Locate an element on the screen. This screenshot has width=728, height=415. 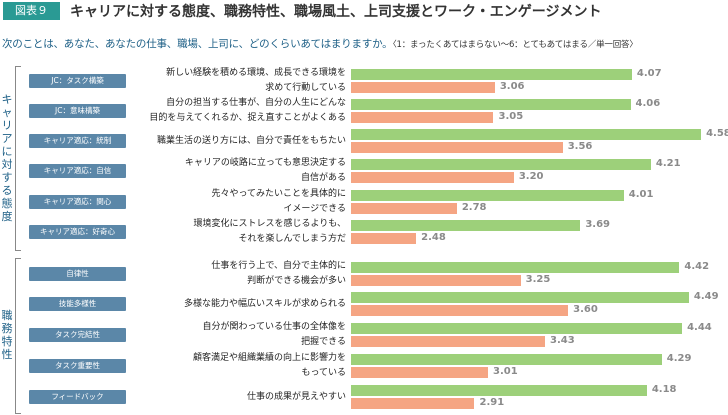
data-label: 3.60 is located at coordinates (585, 309).